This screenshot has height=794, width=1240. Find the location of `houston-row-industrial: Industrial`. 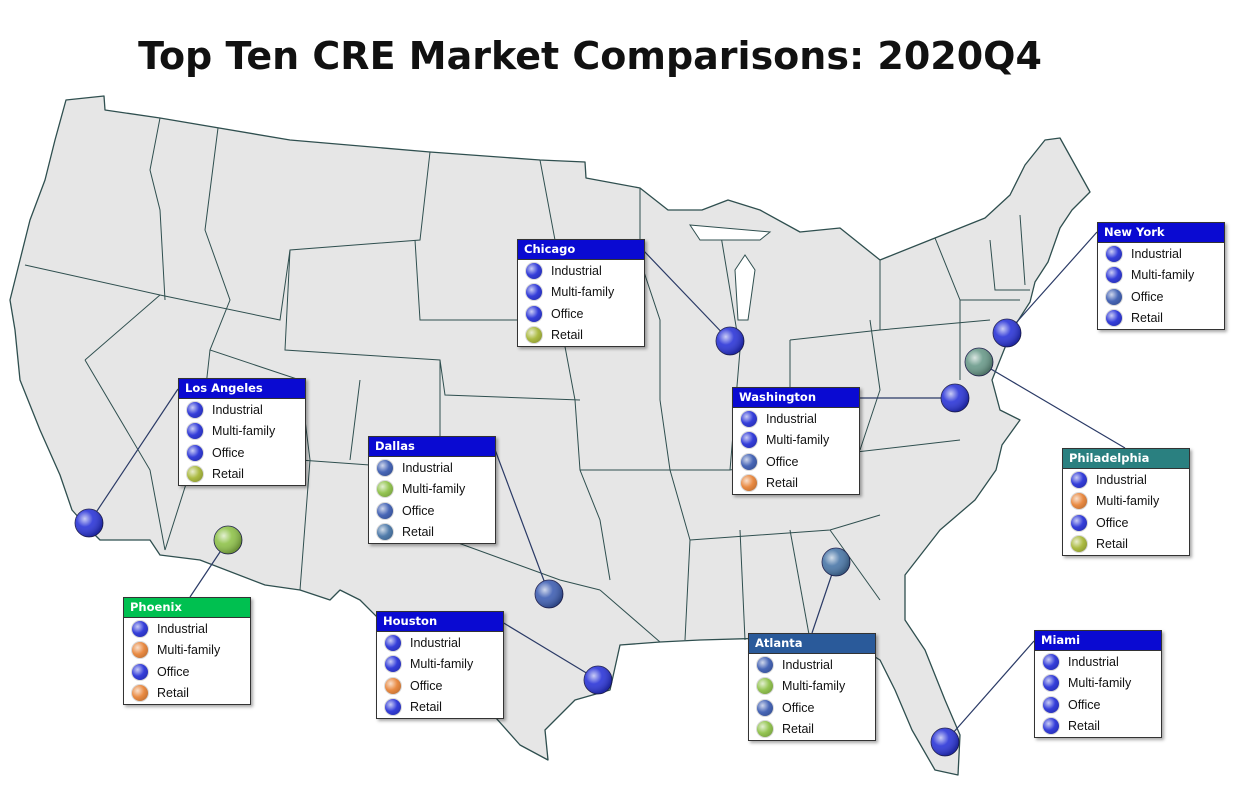

houston-row-industrial: Industrial is located at coordinates (440, 643).